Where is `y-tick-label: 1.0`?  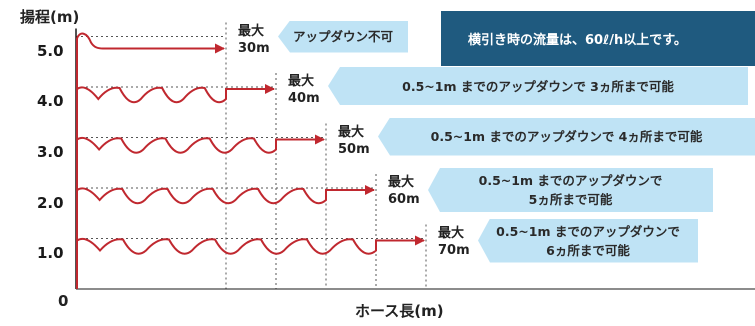
y-tick-label: 1.0 is located at coordinates (50, 253).